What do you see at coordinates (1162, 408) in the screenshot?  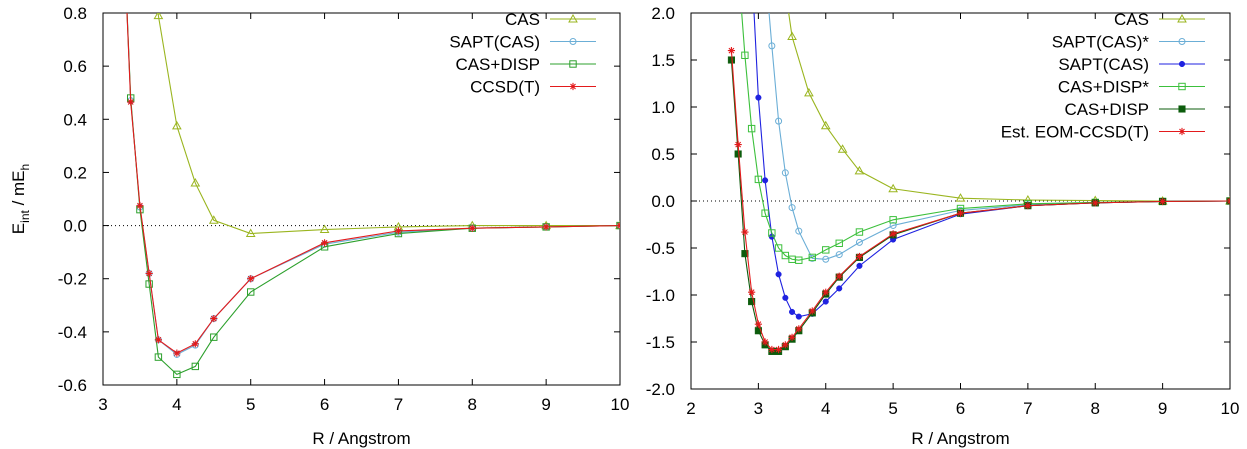 I see `x-tick-label: 9` at bounding box center [1162, 408].